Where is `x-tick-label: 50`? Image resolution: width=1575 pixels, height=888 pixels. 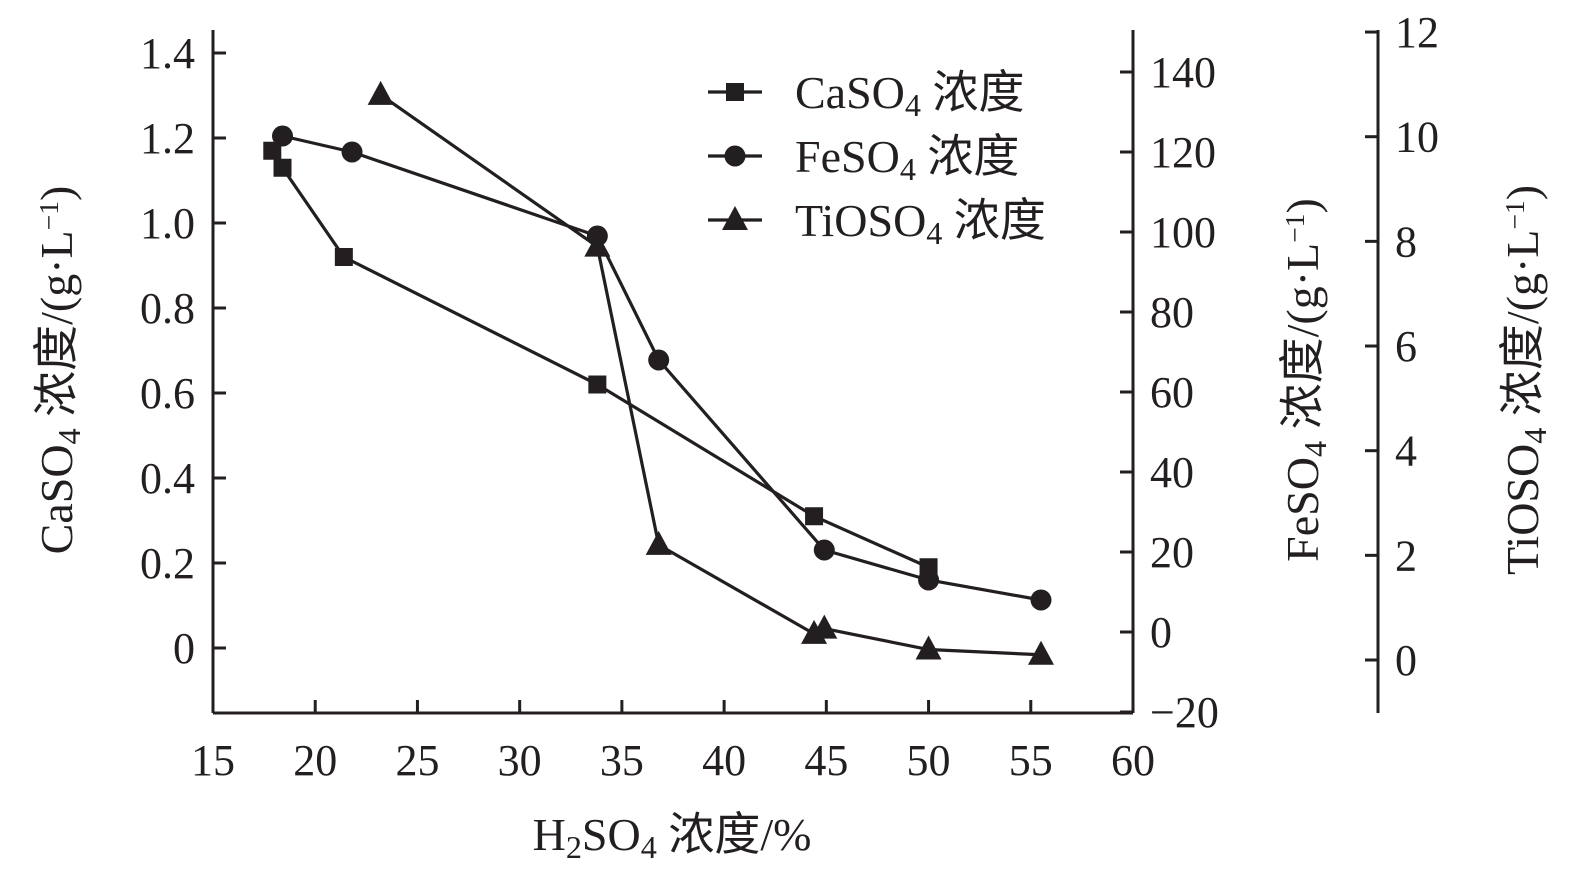
x-tick-label: 50 is located at coordinates (929, 760).